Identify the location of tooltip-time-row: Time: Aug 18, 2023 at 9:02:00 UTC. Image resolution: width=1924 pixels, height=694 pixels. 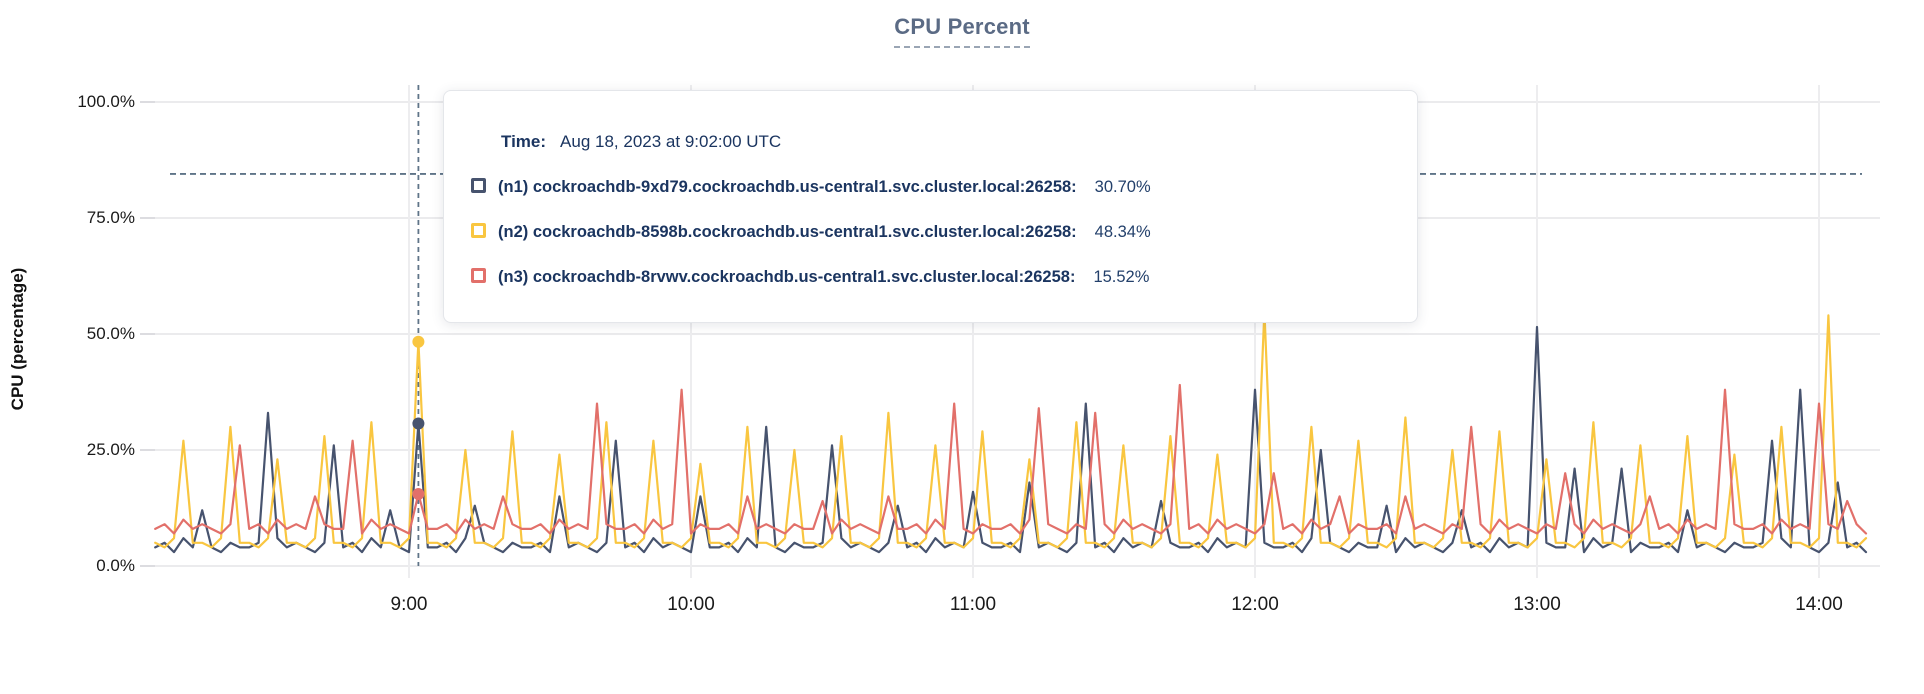
(959, 142).